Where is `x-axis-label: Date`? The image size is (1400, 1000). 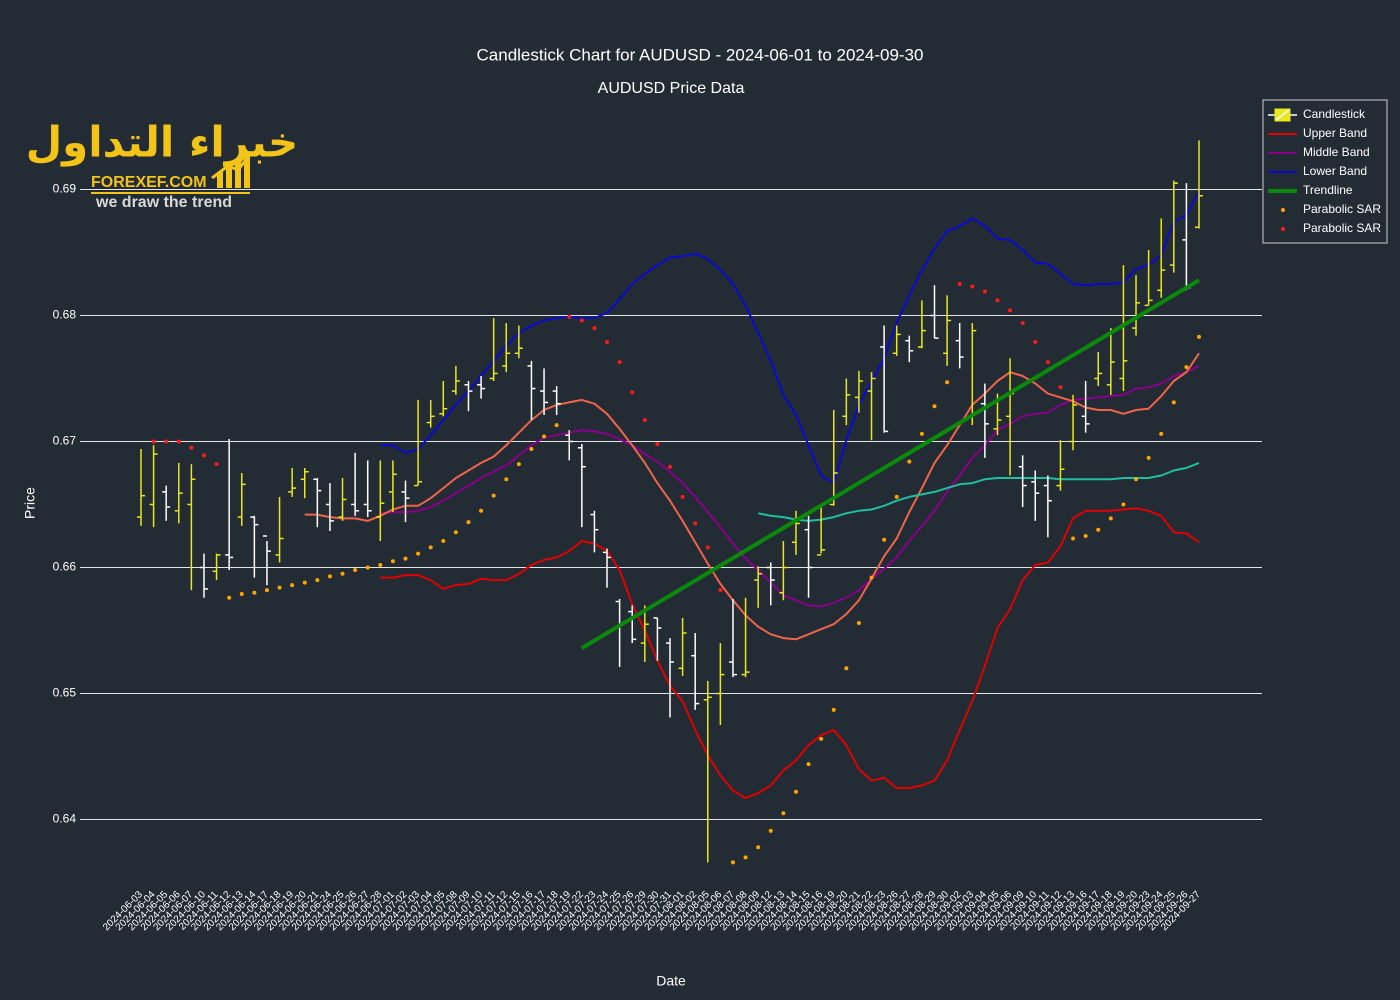 x-axis-label: Date is located at coordinates (671, 981).